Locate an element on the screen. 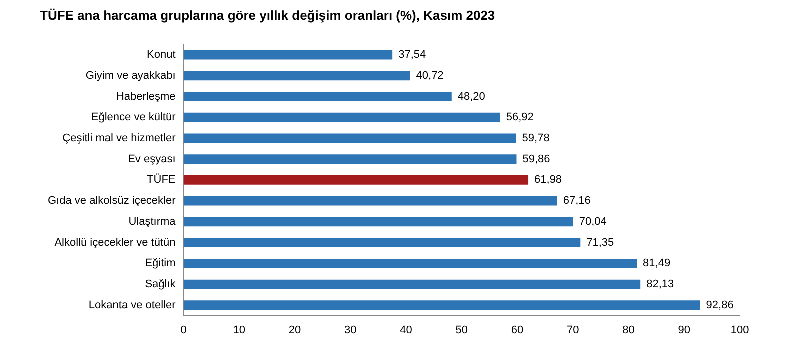  data-label: 40,72 is located at coordinates (430, 76).